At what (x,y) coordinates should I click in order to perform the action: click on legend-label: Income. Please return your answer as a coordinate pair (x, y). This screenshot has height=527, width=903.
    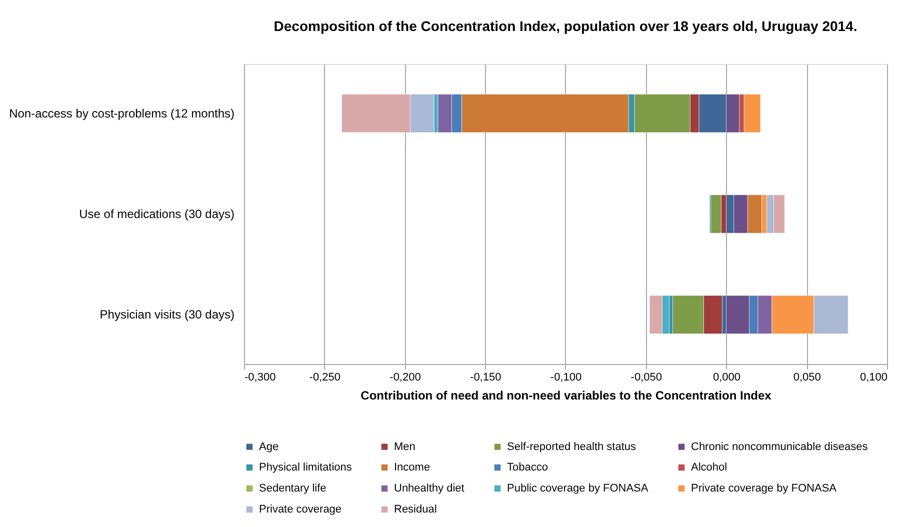
    Looking at the image, I should click on (412, 468).